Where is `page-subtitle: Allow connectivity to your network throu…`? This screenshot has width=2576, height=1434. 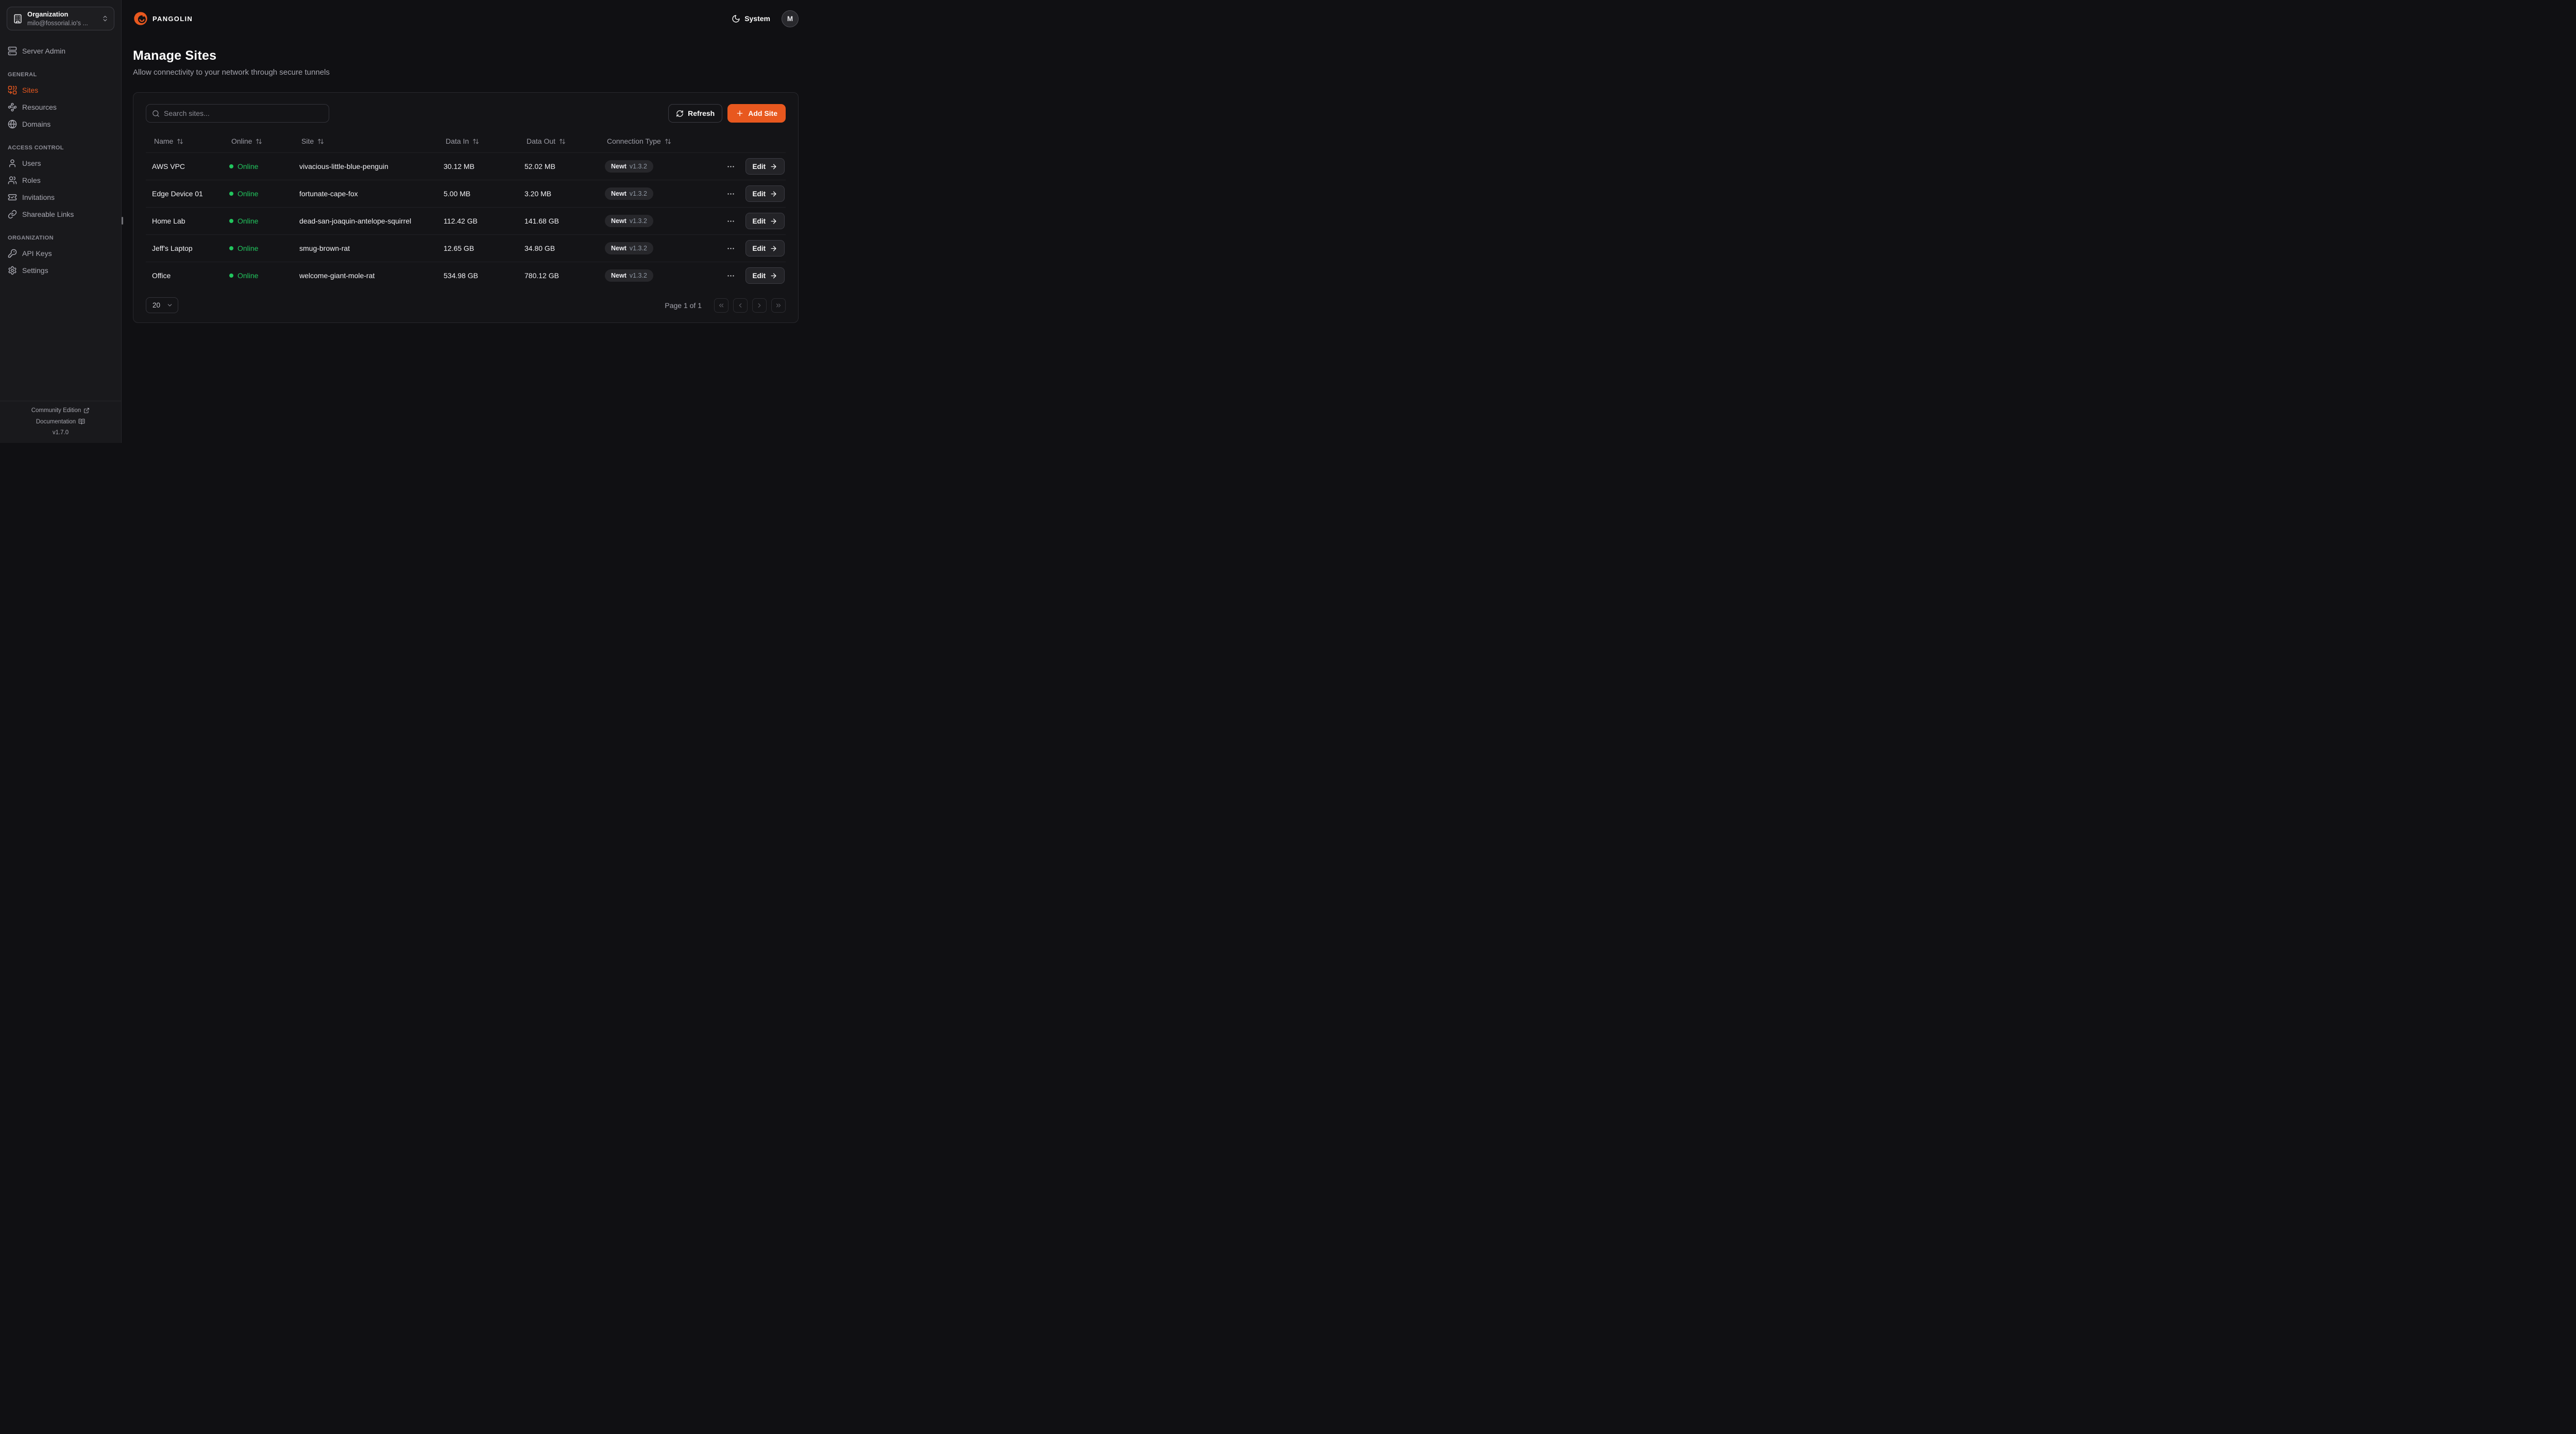 page-subtitle: Allow connectivity to your network throu… is located at coordinates (231, 72).